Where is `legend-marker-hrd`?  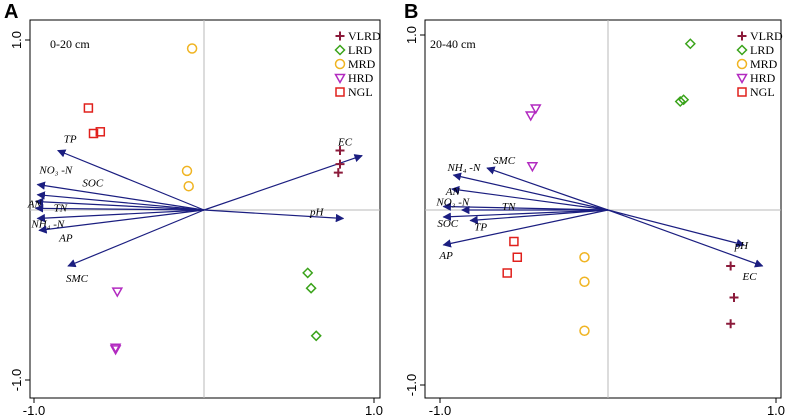
legend-marker-hrd is located at coordinates (340, 79).